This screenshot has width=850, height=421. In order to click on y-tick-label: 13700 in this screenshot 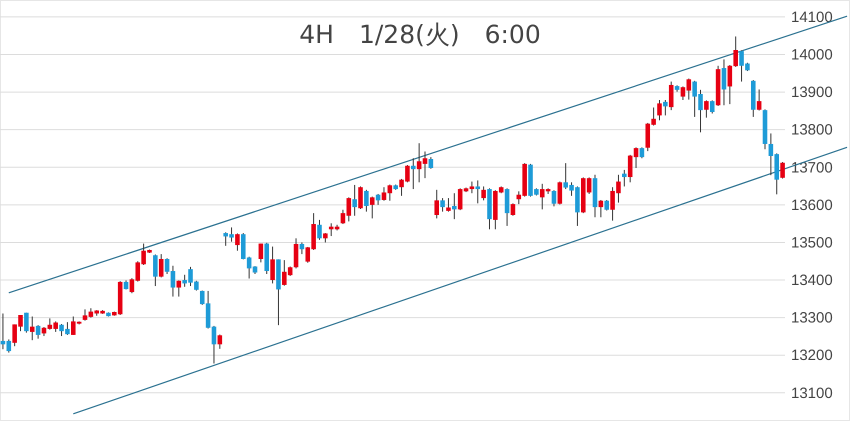, I will do `click(812, 167)`.